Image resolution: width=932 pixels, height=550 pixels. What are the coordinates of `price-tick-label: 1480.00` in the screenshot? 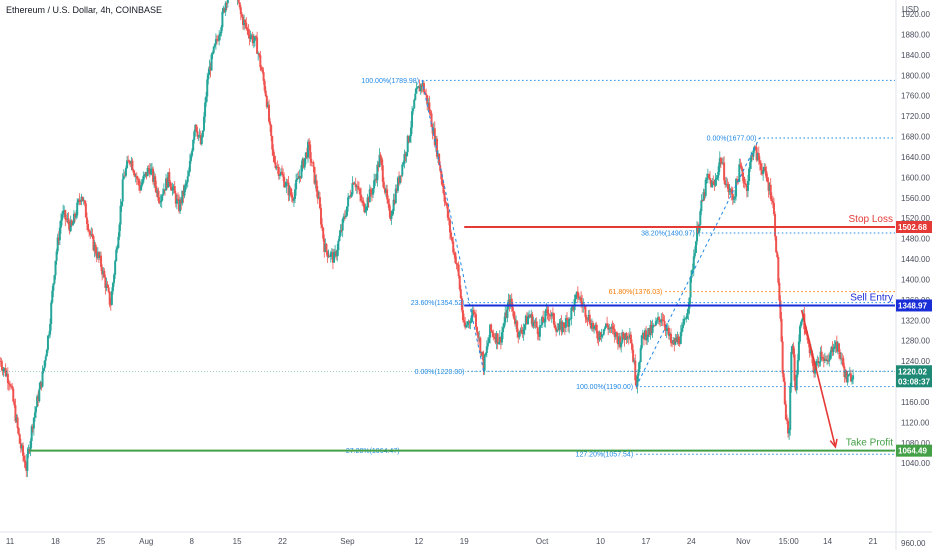 It's located at (915, 239).